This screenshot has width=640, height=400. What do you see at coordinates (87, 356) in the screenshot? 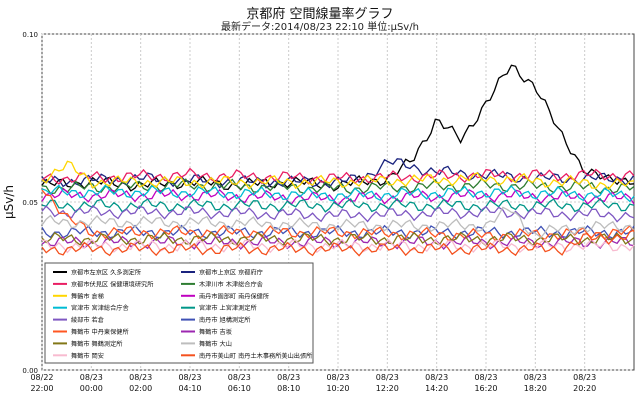
I see `legend-label: 舞鶴市 岡安` at bounding box center [87, 356].